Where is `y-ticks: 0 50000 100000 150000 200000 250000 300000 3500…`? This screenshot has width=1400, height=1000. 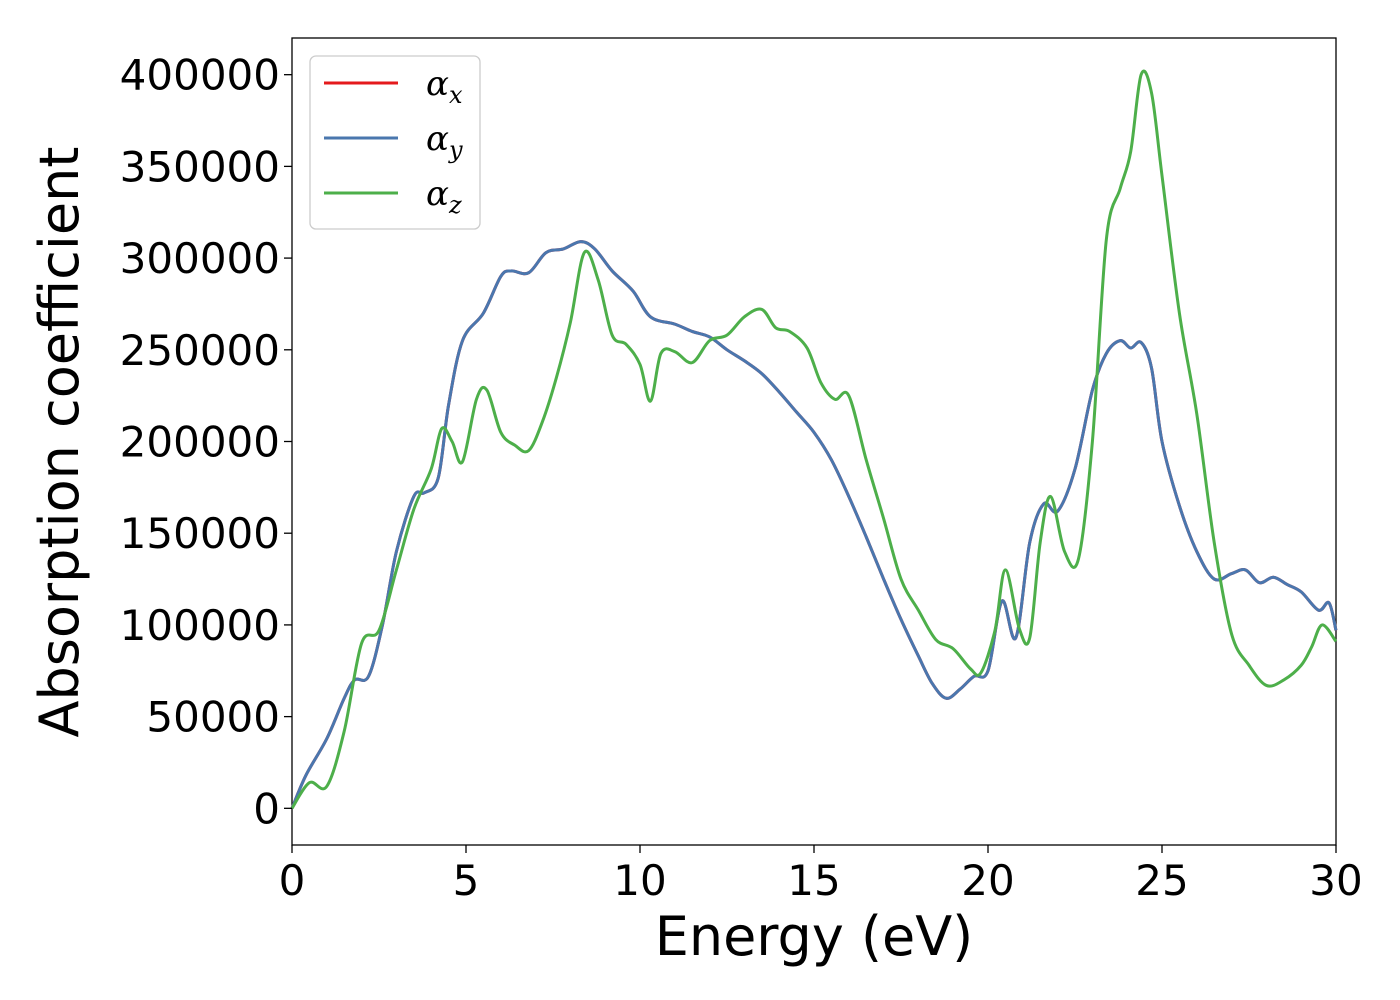 y-ticks: 0 50000 100000 150000 200000 250000 300000 3500… is located at coordinates (206, 442).